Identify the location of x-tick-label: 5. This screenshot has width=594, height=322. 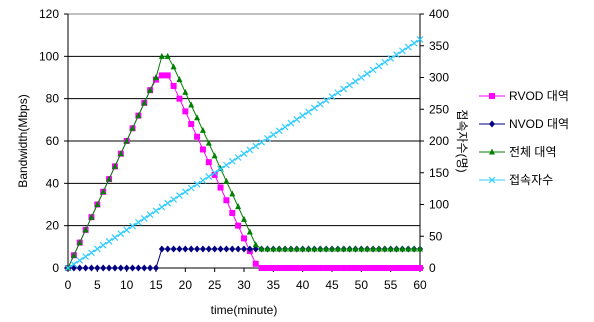
(97, 285).